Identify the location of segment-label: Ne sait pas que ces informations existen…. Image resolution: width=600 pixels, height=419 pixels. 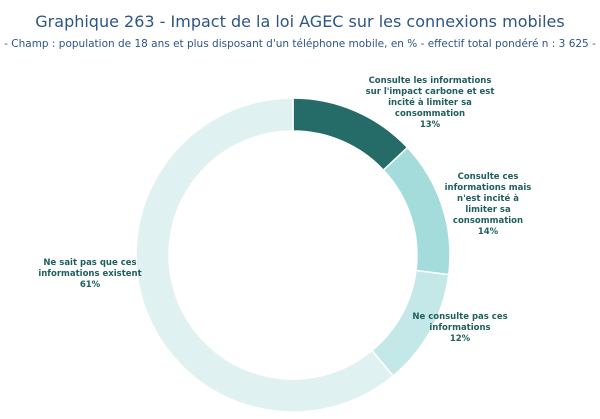
(90, 274).